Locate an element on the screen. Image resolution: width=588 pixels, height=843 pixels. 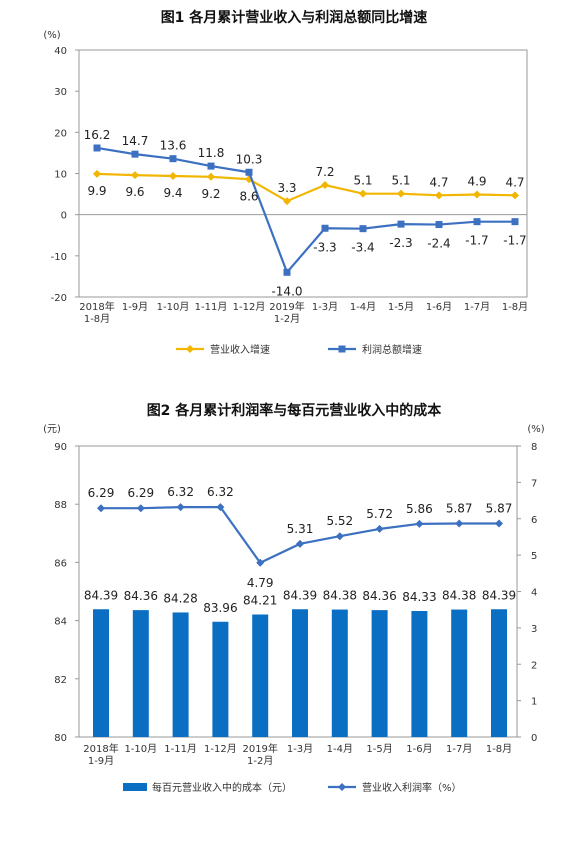
y-tick-label-right: 8 is located at coordinates (534, 447).